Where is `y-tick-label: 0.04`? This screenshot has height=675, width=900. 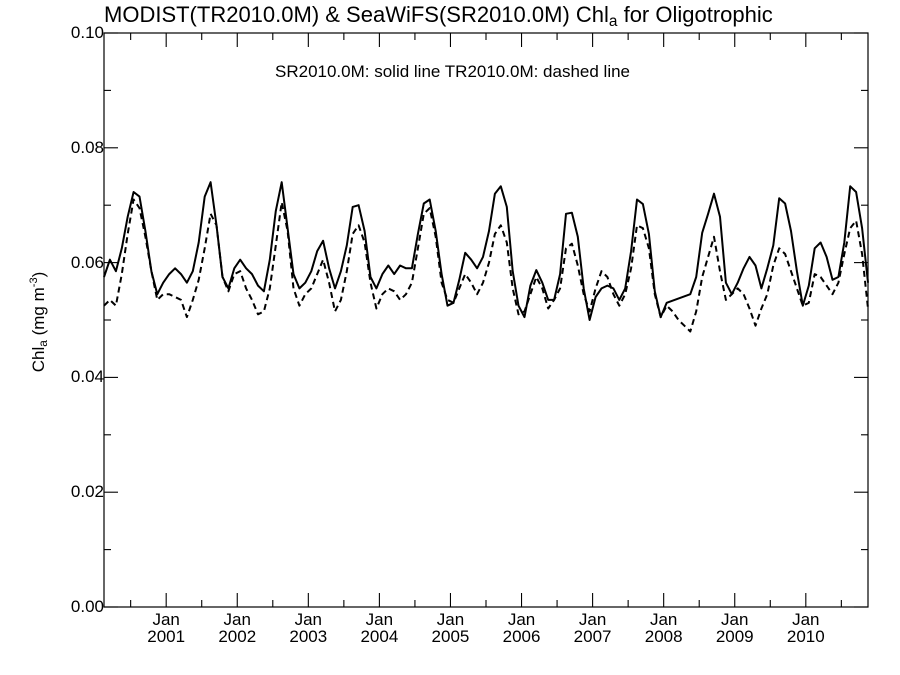 y-tick-label: 0.04 is located at coordinates (87, 377).